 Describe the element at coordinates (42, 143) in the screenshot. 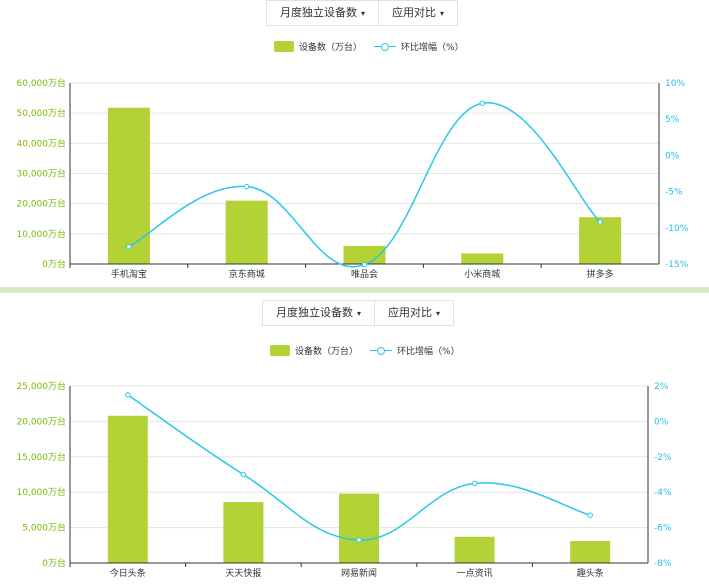

I see `y-left-tick-label: 40,000万台` at that location.